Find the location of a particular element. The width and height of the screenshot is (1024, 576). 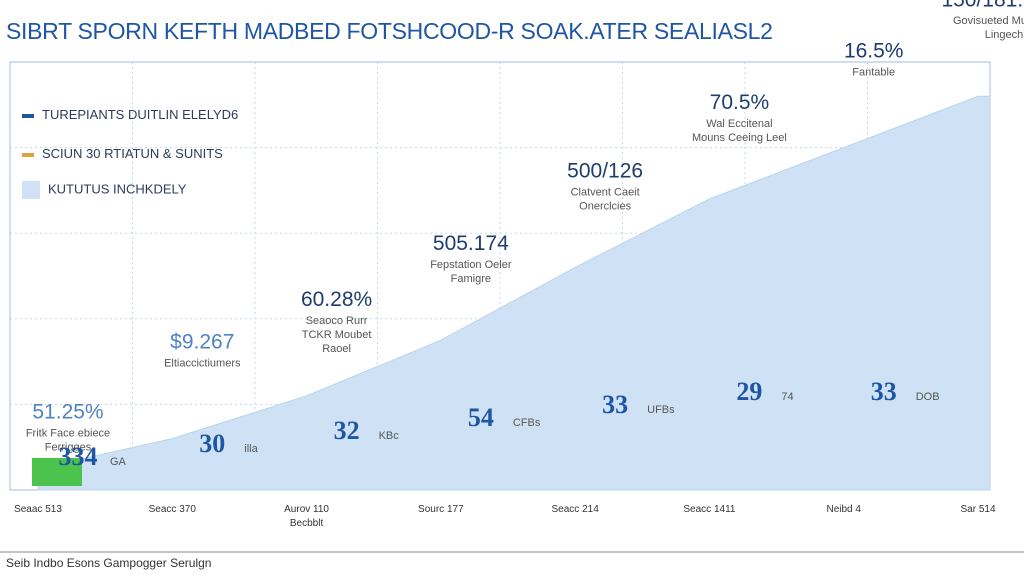

bar-label-value: 29 is located at coordinates (749, 391).